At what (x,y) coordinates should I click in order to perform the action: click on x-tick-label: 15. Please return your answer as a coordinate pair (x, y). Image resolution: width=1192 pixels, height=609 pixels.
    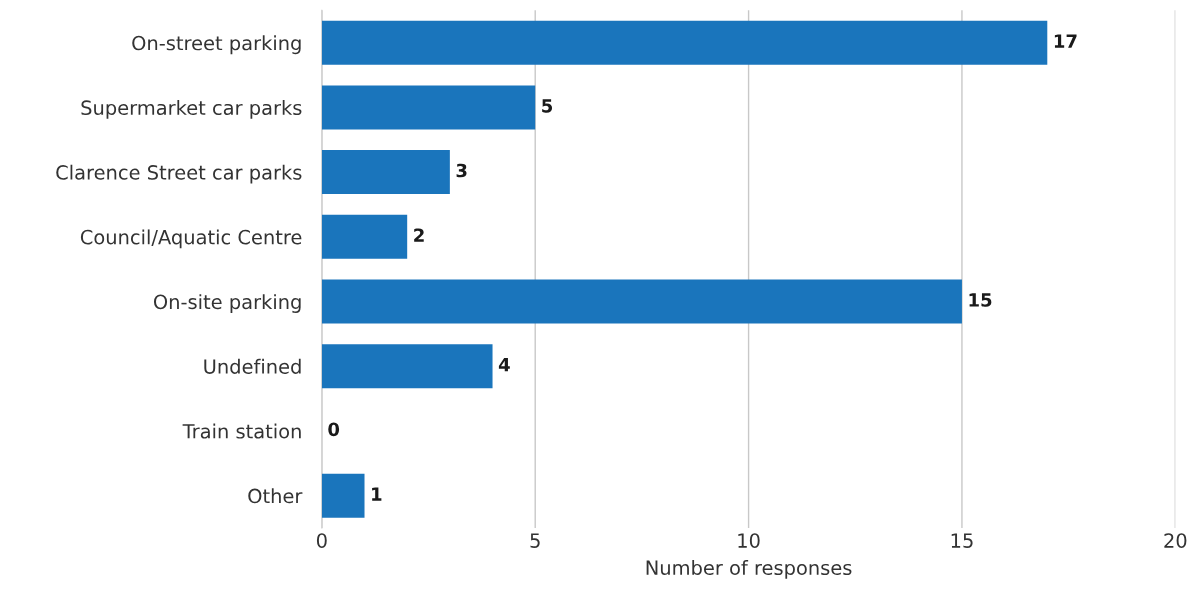
    Looking at the image, I should click on (962, 540).